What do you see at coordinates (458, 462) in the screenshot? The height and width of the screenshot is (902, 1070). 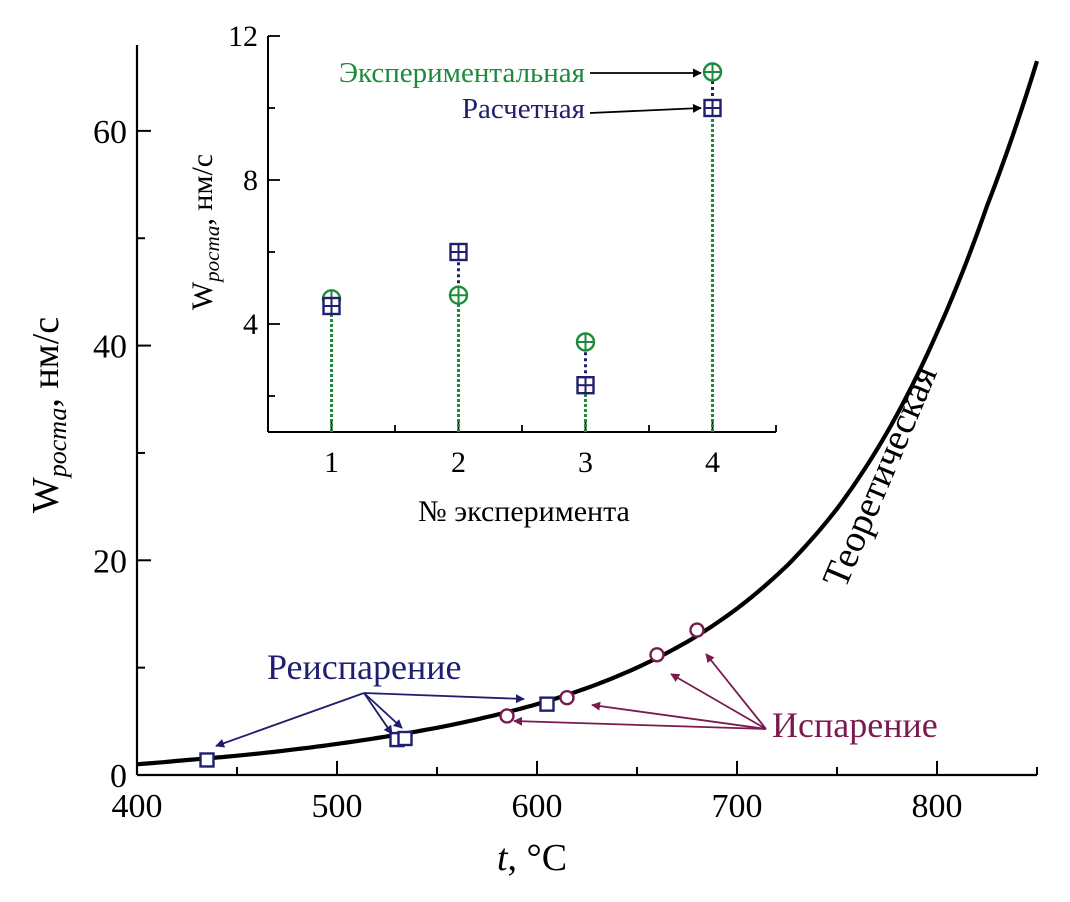 I see `inset-x-tick-label: 2` at bounding box center [458, 462].